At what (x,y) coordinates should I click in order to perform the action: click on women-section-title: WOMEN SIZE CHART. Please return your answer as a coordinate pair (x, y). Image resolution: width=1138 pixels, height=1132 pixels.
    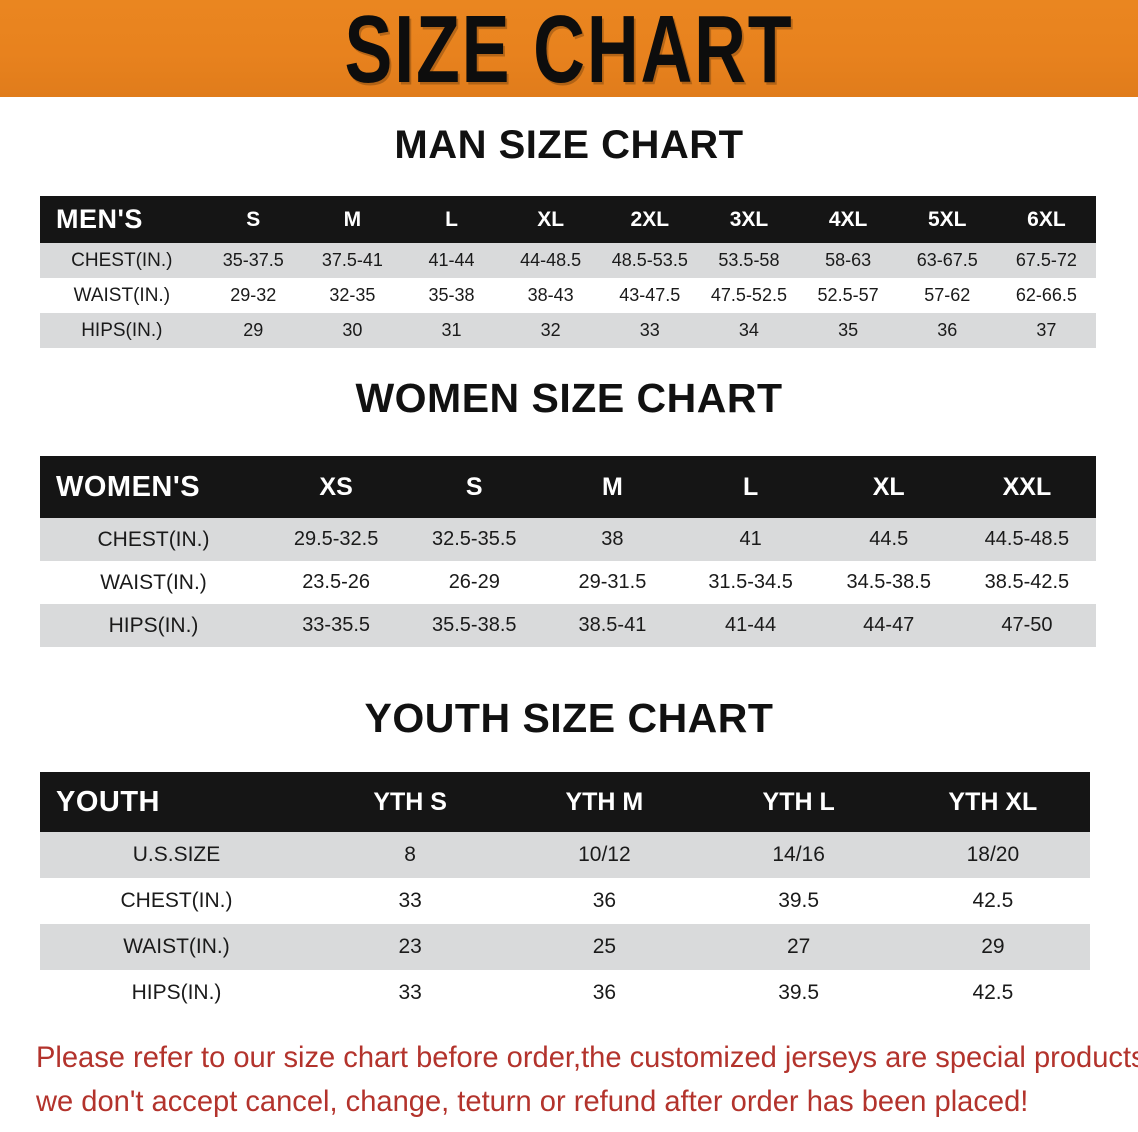
    Looking at the image, I should click on (569, 398).